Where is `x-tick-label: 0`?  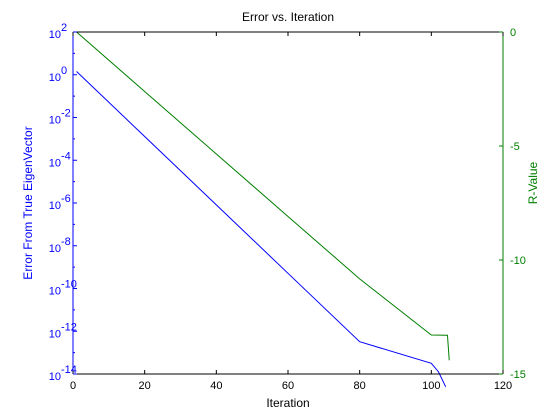
x-tick-label: 0 is located at coordinates (73, 386).